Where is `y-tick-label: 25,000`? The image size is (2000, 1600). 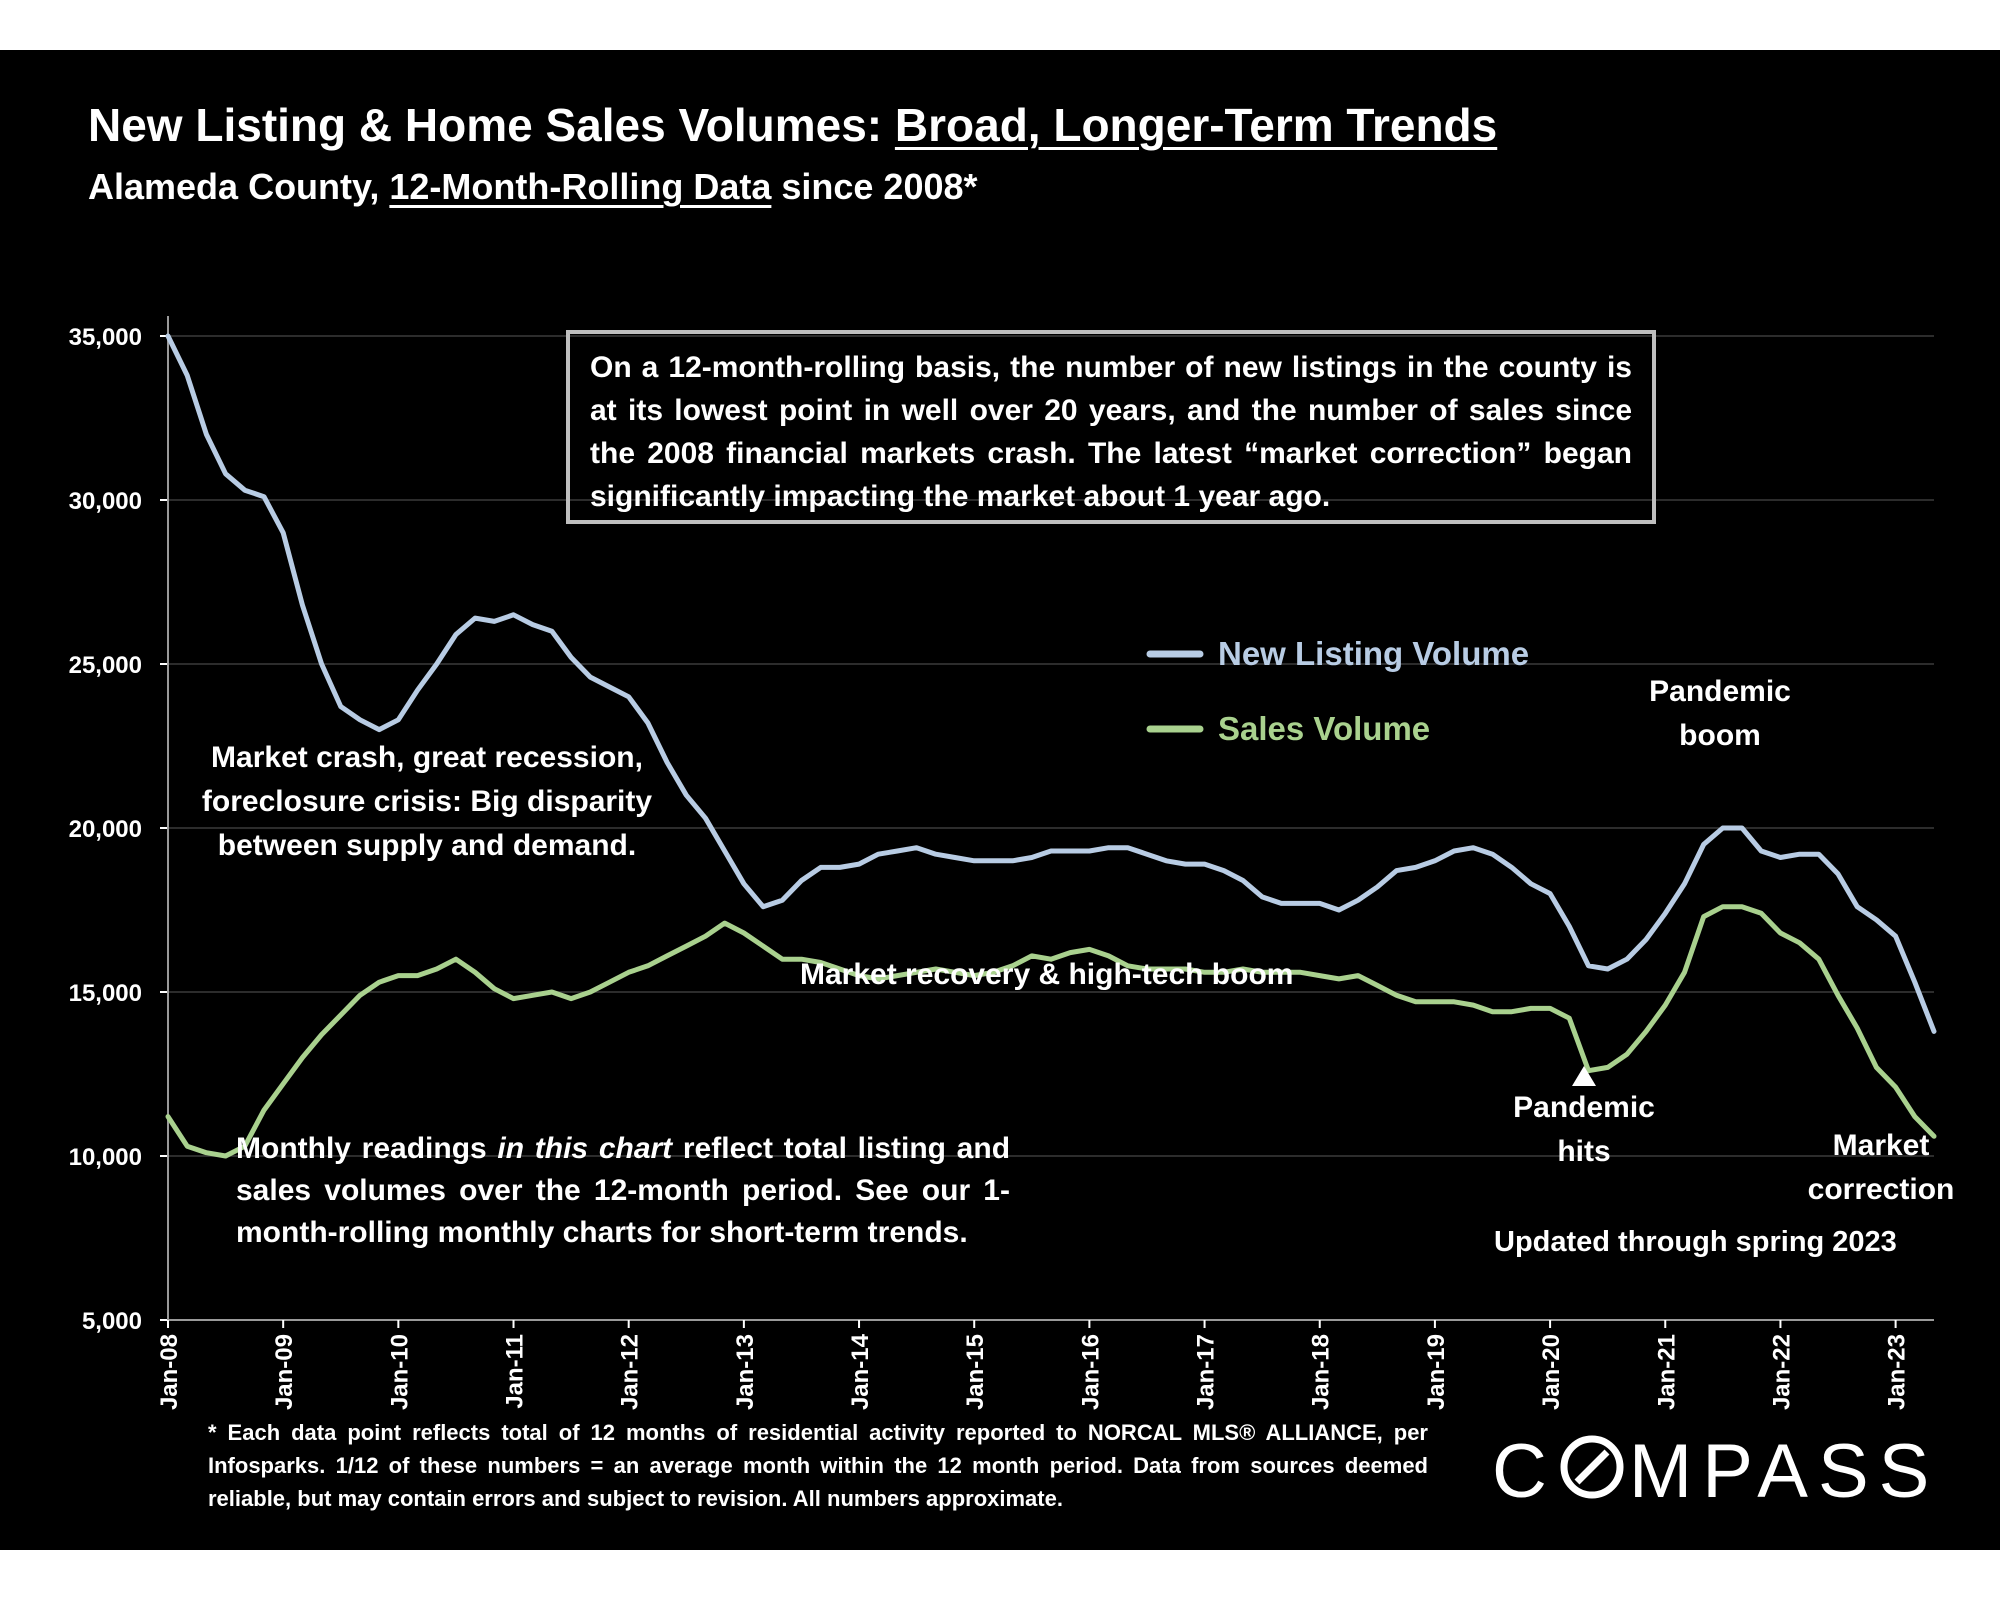
y-tick-label: 25,000 is located at coordinates (105, 665).